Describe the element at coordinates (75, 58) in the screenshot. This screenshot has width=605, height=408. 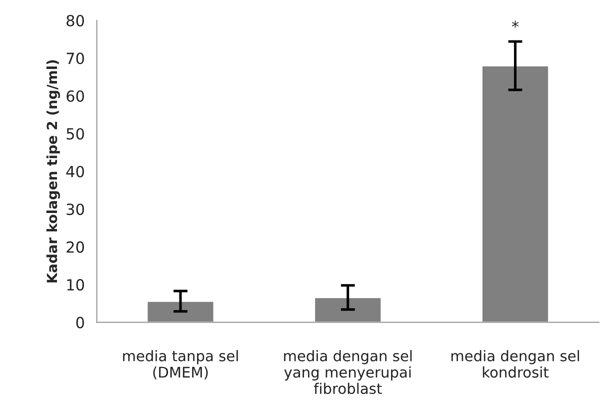
I see `y-tick-label: 70` at that location.